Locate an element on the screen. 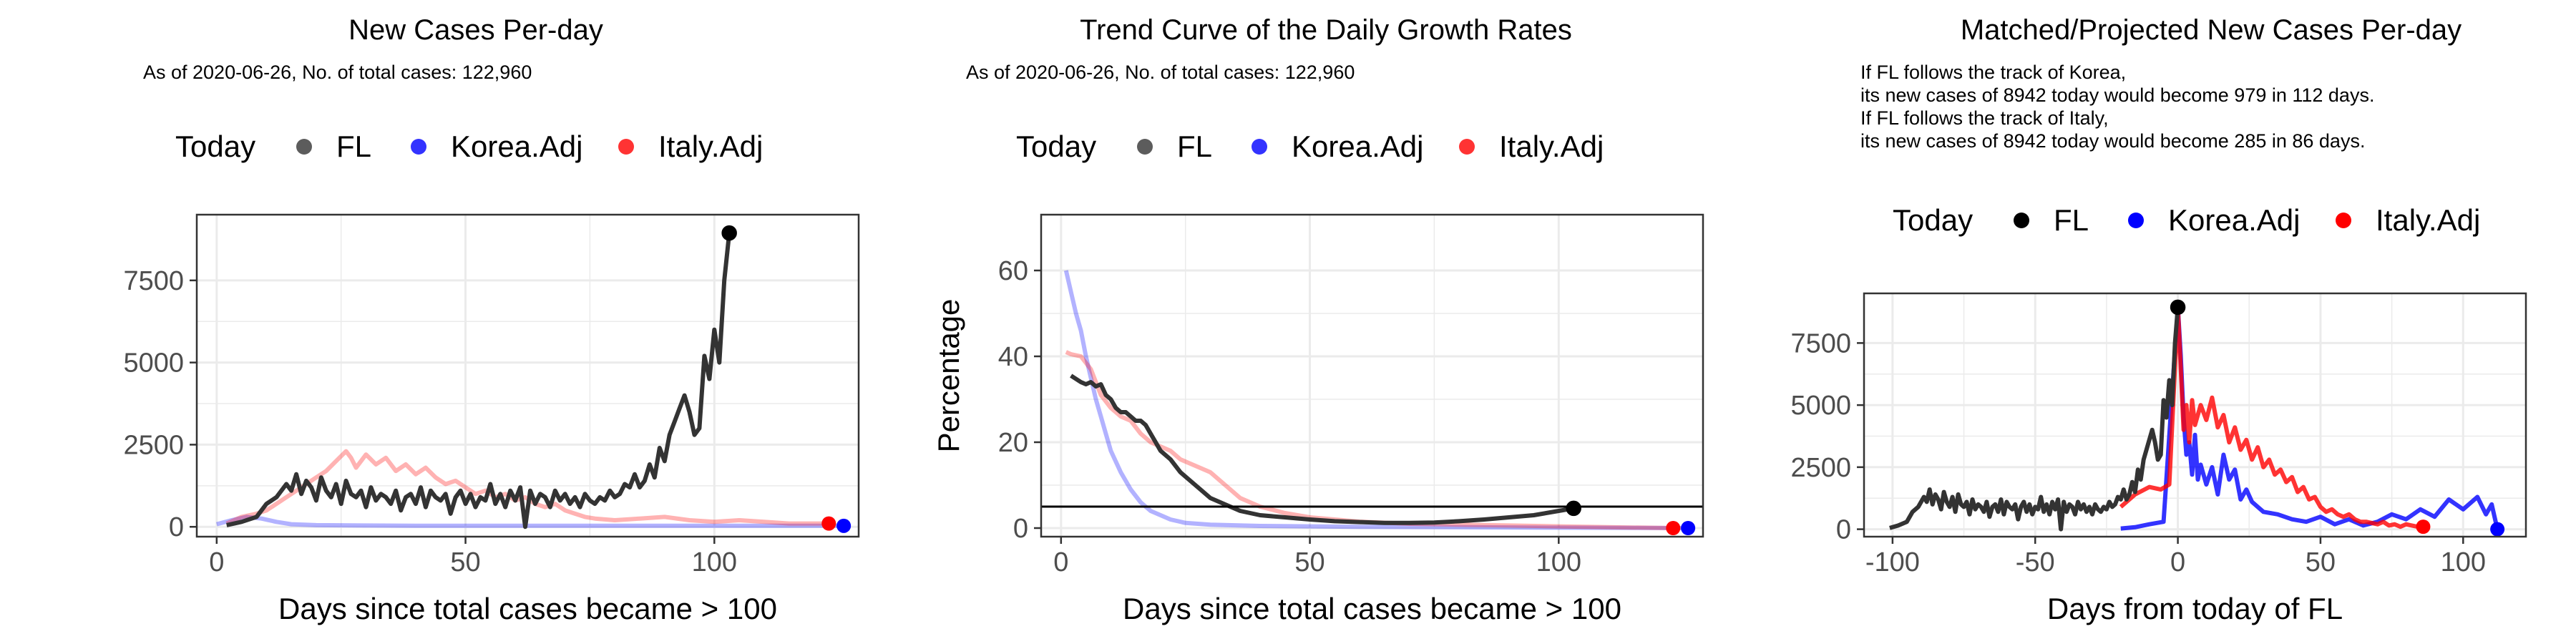 Image resolution: width=2576 pixels, height=644 pixels. x-tick-label: -100 is located at coordinates (1892, 562).